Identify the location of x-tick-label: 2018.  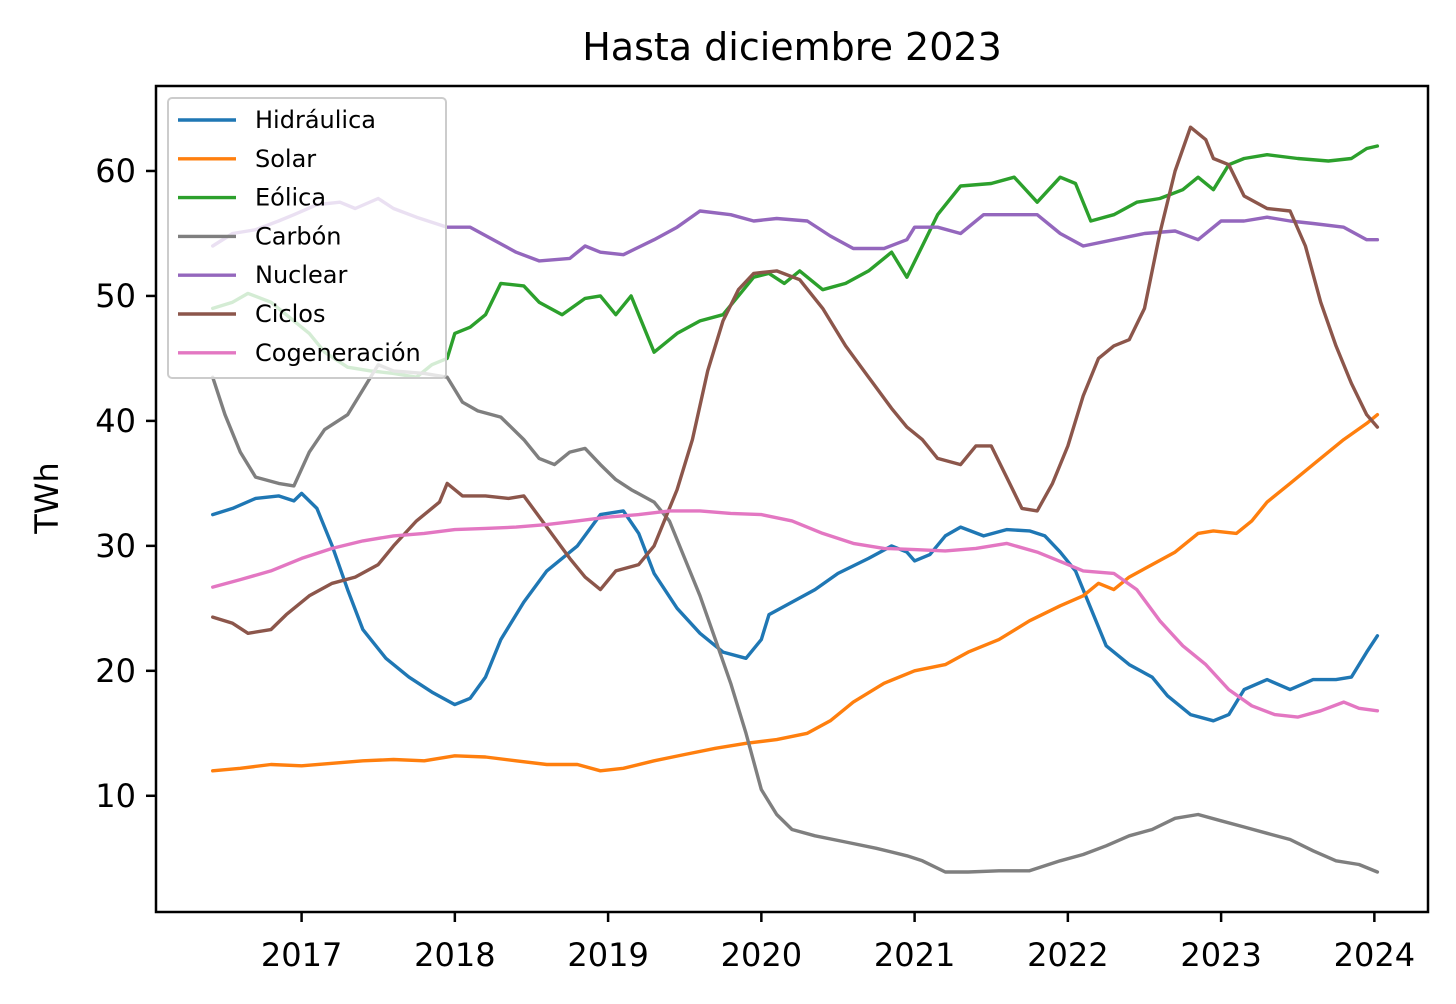
(454, 955).